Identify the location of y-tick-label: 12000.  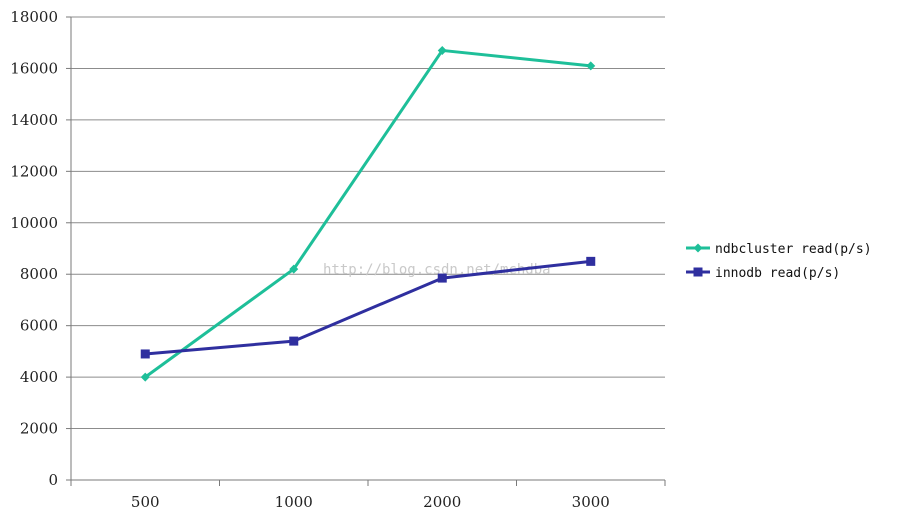
(34, 171).